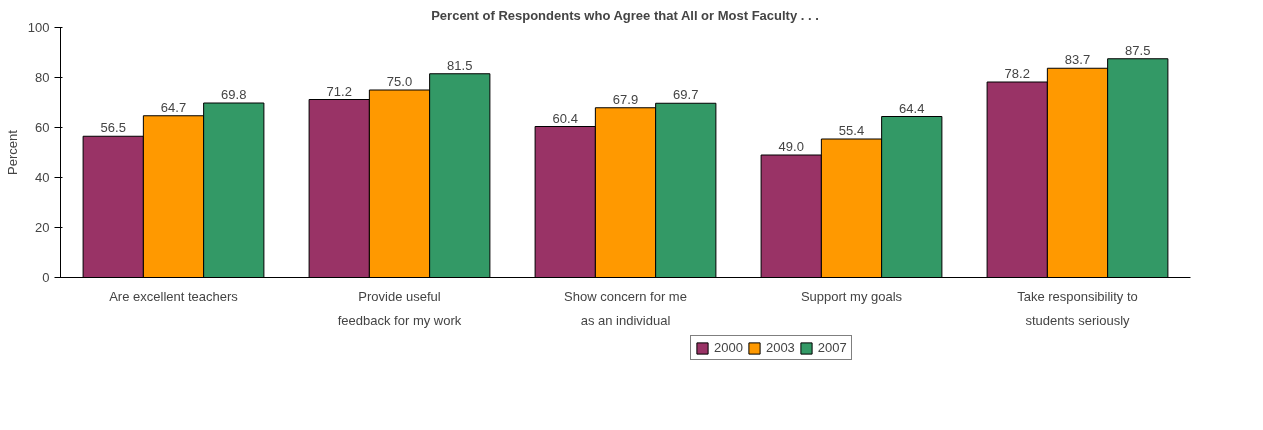  I want to click on data-label: 69.7, so click(686, 95).